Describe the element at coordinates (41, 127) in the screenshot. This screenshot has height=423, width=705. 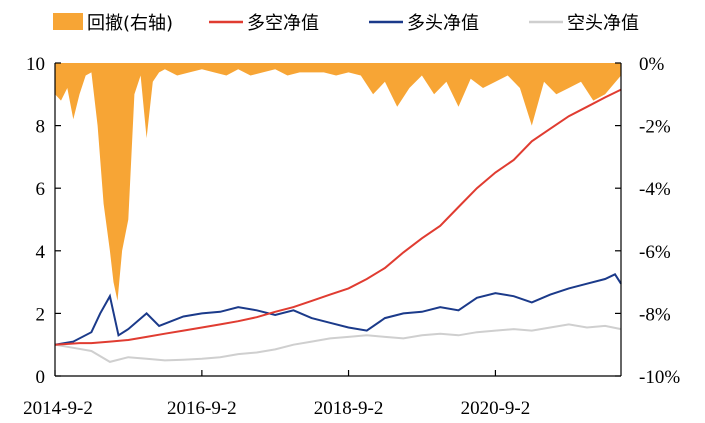
I see `left-tick-label: 8` at that location.